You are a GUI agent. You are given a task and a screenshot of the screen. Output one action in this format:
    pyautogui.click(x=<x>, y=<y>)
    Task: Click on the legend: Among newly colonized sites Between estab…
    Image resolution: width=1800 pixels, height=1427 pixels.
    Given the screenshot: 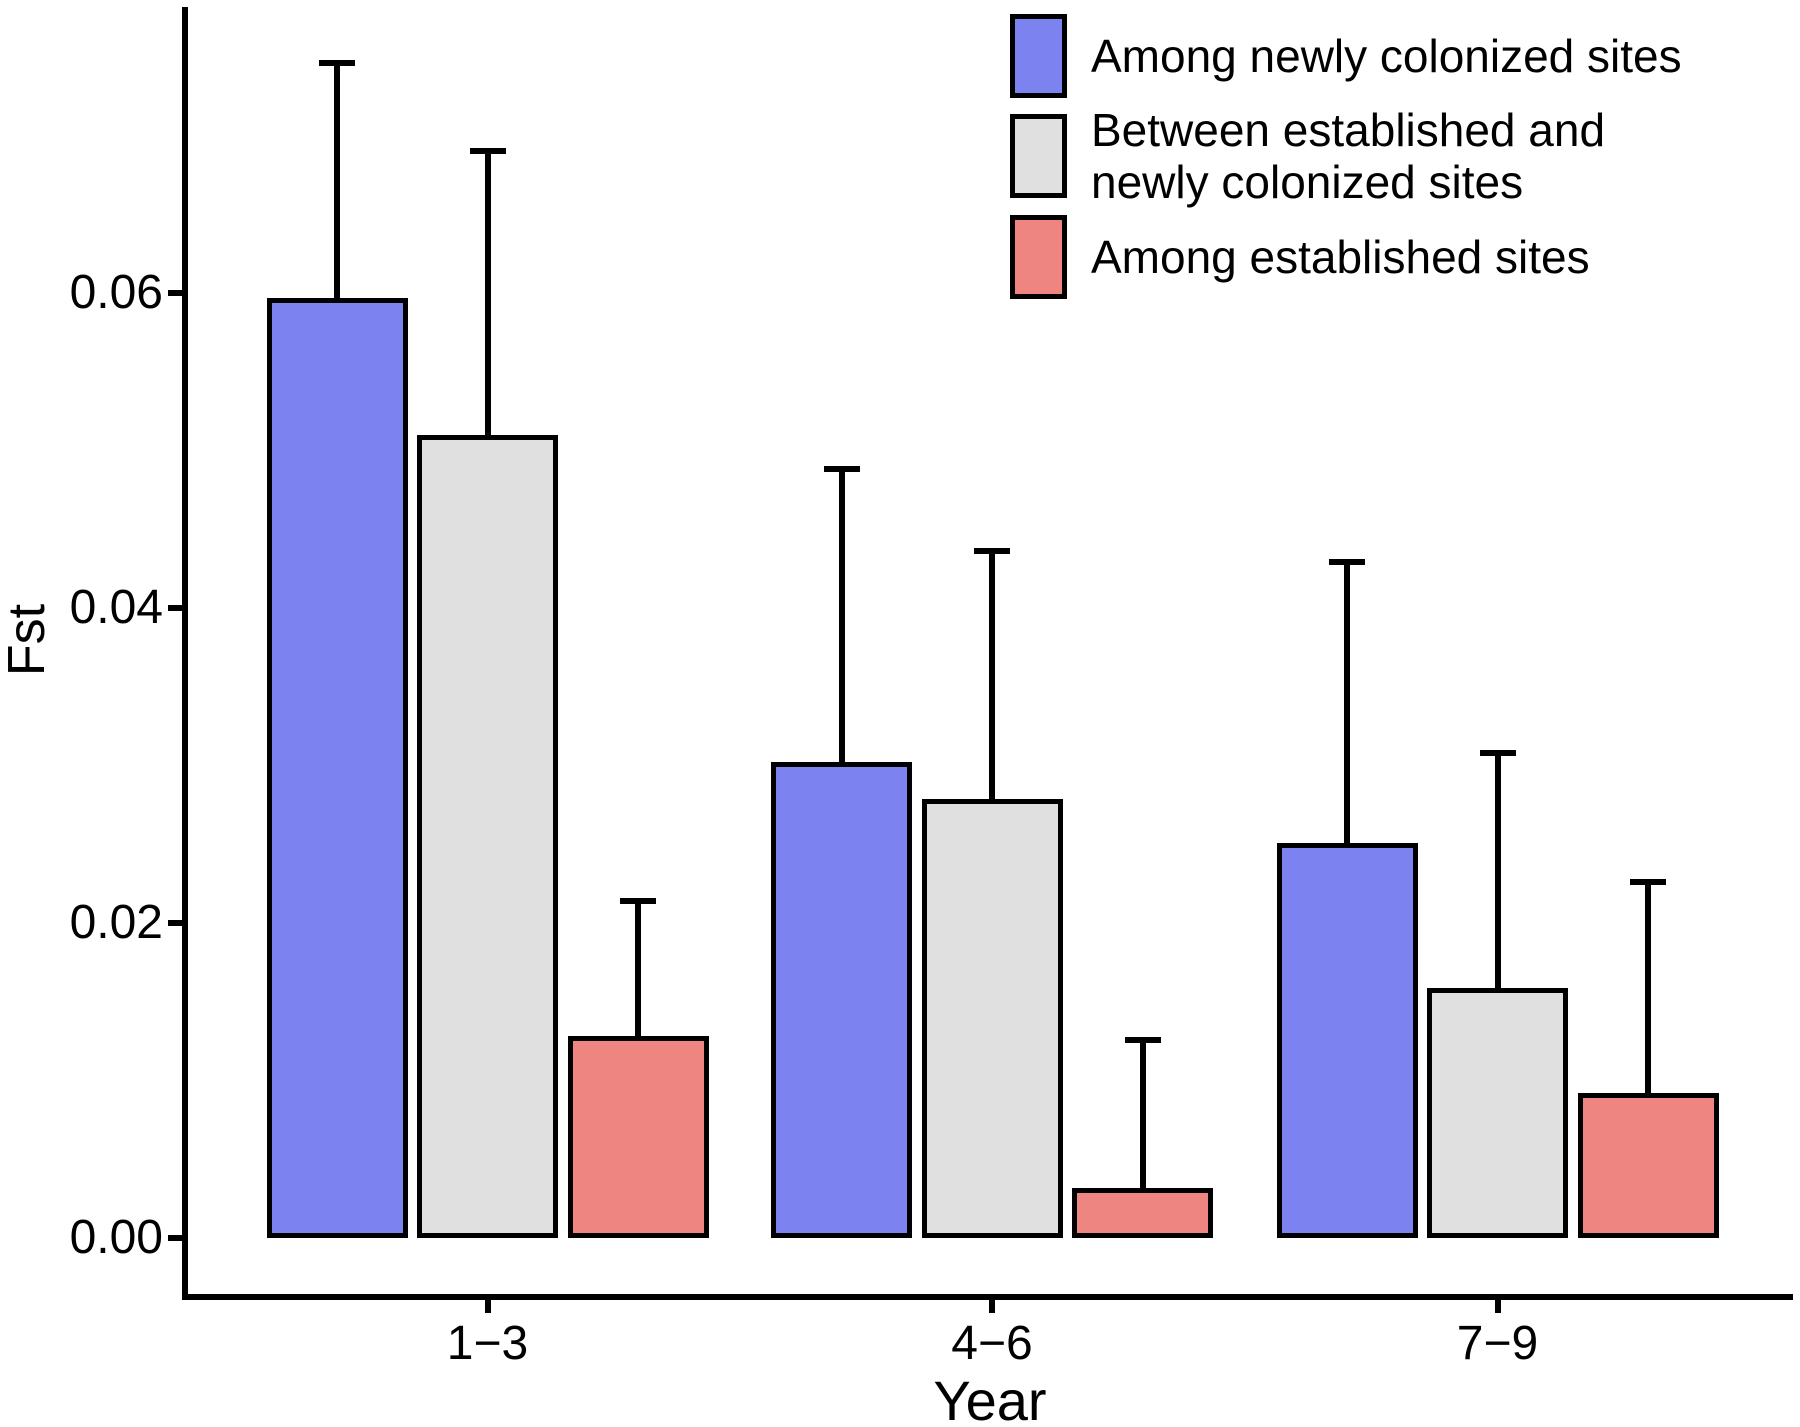 What is the action you would take?
    pyautogui.click(x=1360, y=159)
    